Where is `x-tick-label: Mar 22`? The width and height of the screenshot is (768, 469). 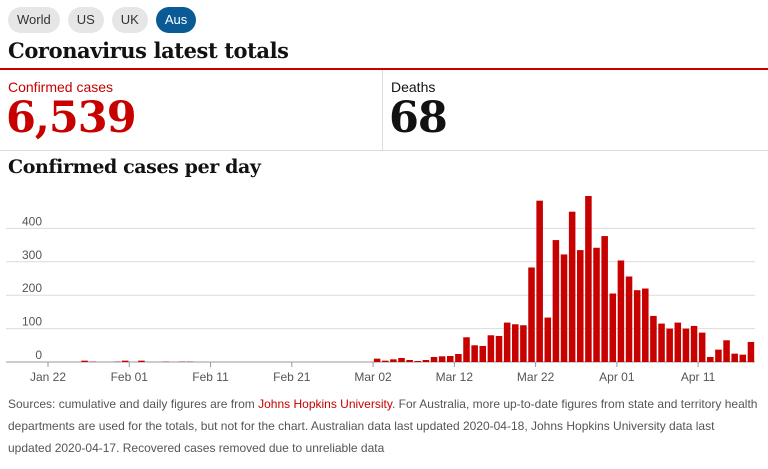 x-tick-label: Mar 22 is located at coordinates (536, 377).